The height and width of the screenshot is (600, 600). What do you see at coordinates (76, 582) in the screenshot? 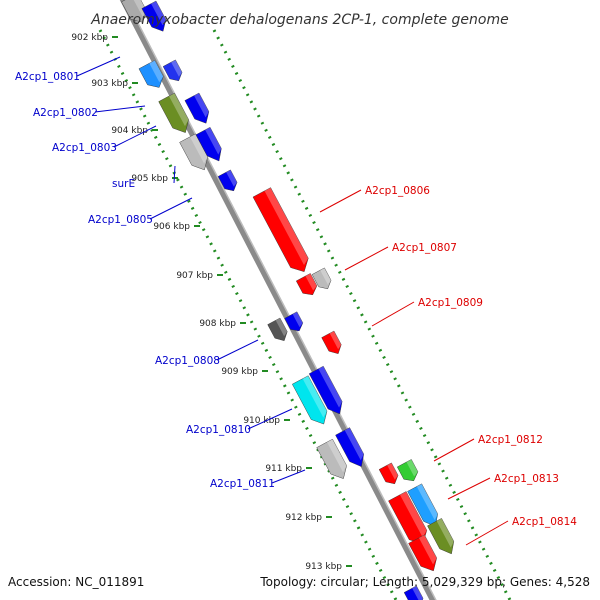
I see `accession-text: Accession: NC_011891` at bounding box center [76, 582].